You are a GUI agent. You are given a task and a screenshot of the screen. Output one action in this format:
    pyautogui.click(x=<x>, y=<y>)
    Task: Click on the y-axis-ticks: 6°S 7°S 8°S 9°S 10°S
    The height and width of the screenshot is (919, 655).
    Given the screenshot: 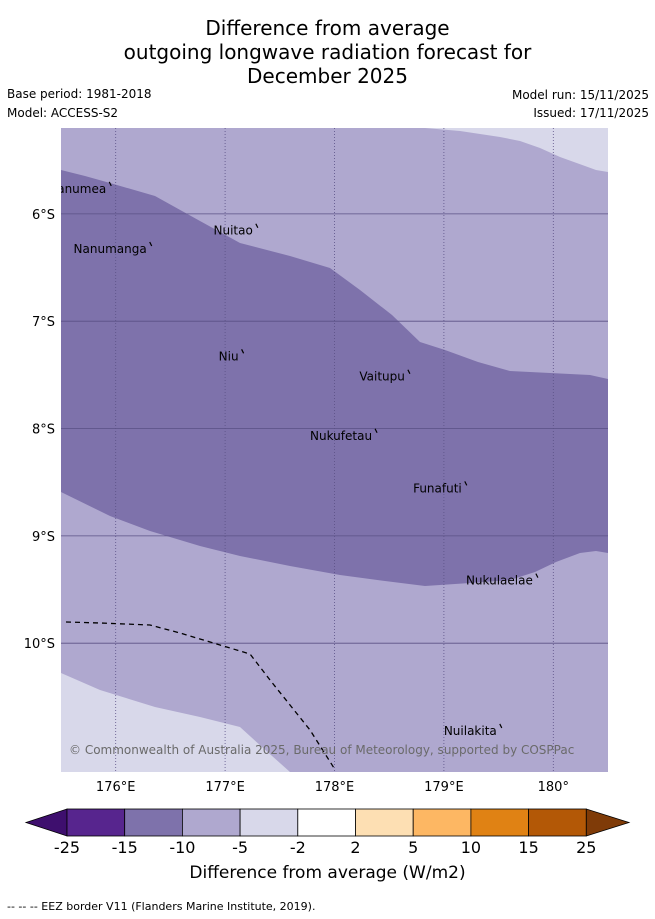 What is the action you would take?
    pyautogui.click(x=39, y=430)
    